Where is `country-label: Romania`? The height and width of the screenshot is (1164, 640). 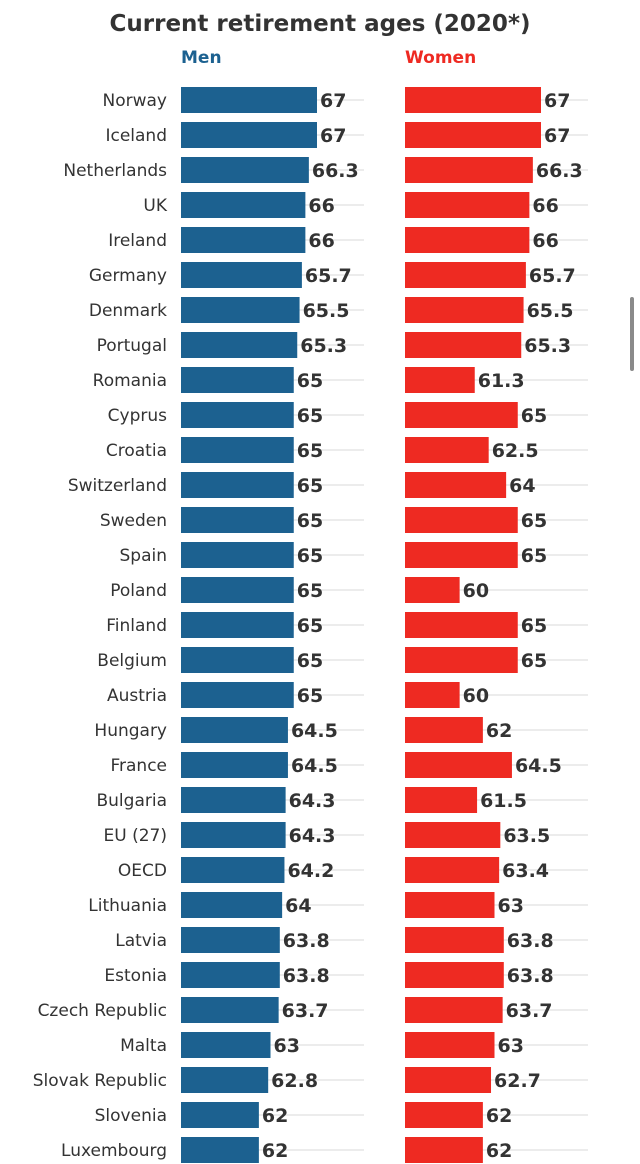 country-label: Romania is located at coordinates (130, 381).